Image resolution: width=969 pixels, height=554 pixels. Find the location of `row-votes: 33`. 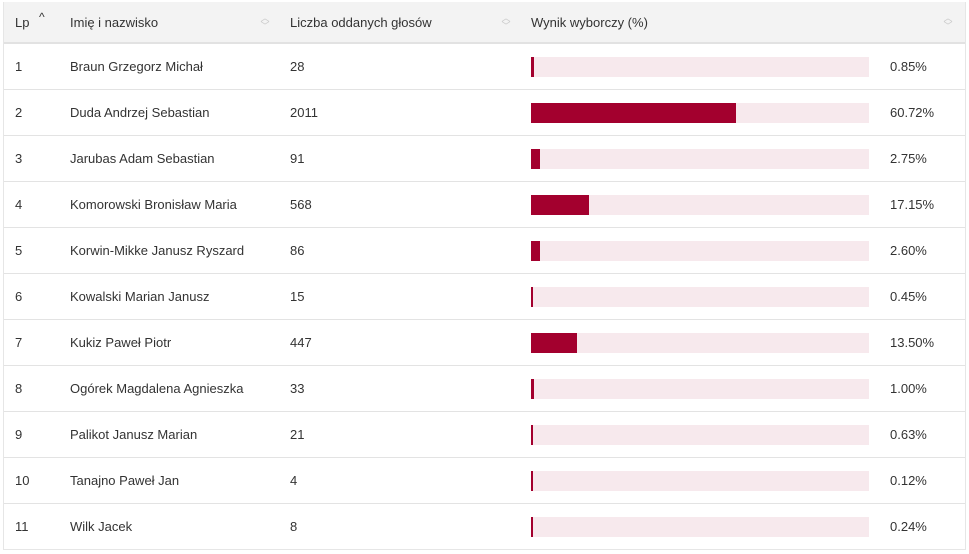

row-votes: 33 is located at coordinates (297, 388).